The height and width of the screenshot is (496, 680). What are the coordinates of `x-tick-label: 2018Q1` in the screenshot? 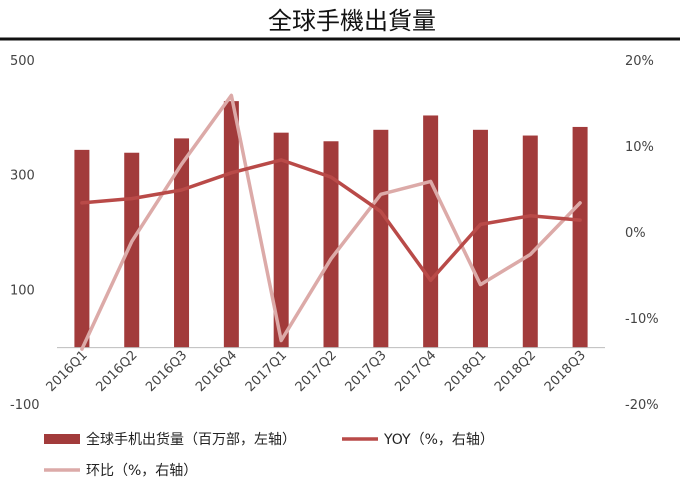 It's located at (465, 371).